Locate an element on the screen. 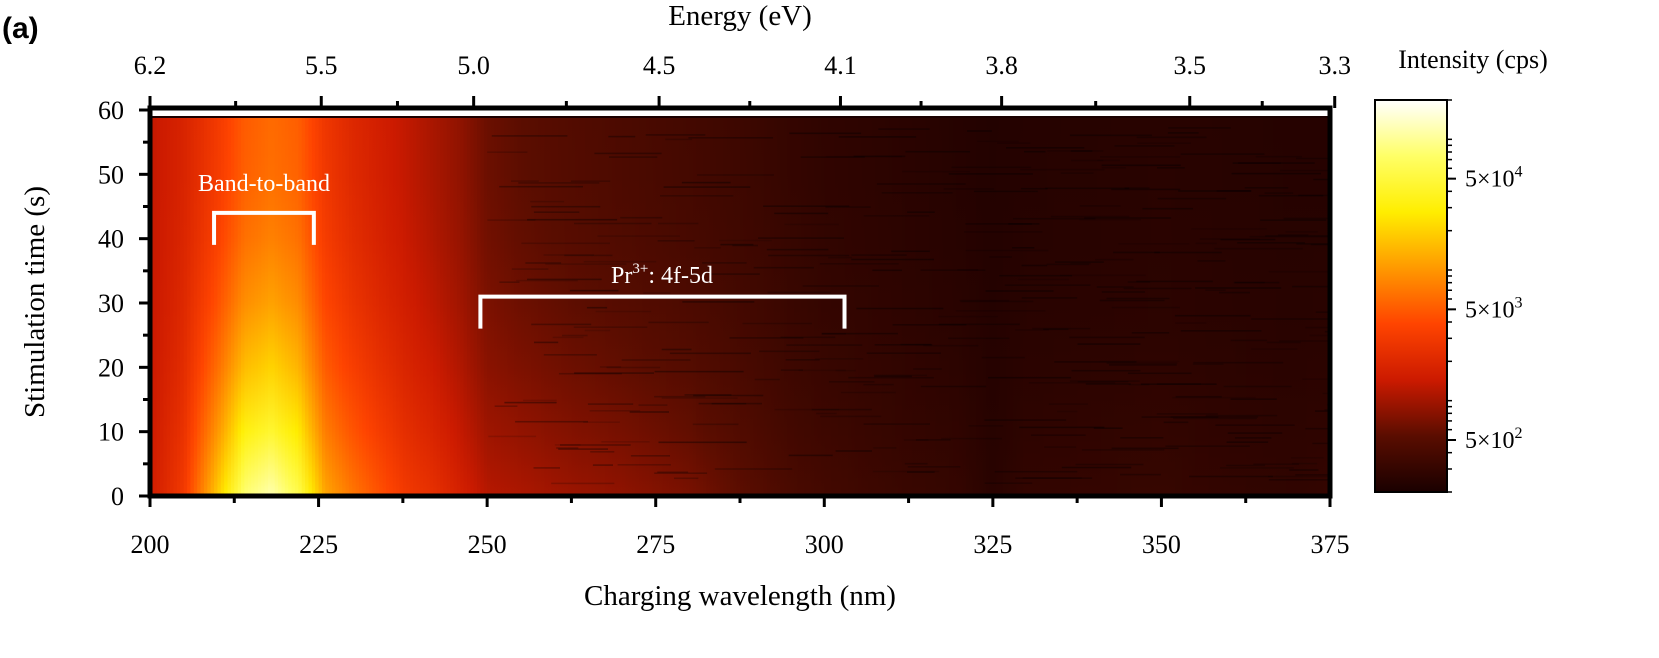  y-tick-label: 50 is located at coordinates (111, 174).